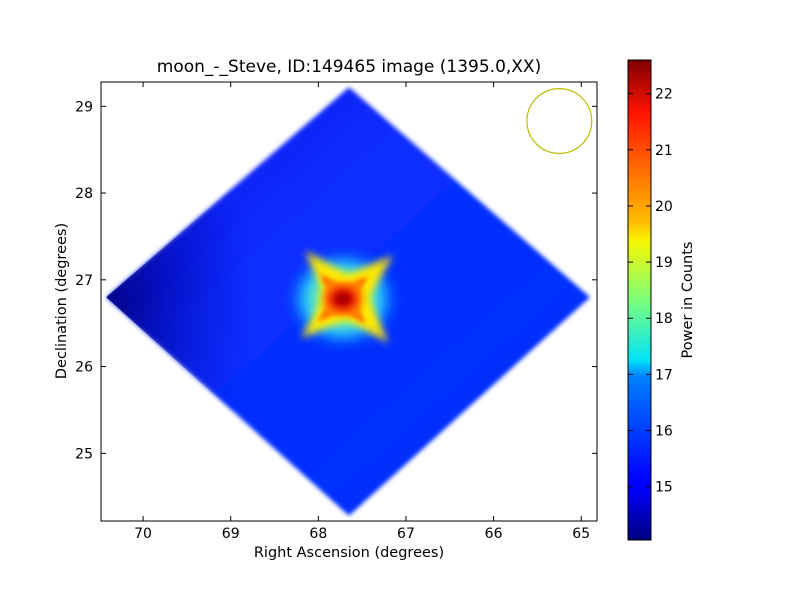  Describe the element at coordinates (84, 281) in the screenshot. I see `y-tick-label: 27` at that location.